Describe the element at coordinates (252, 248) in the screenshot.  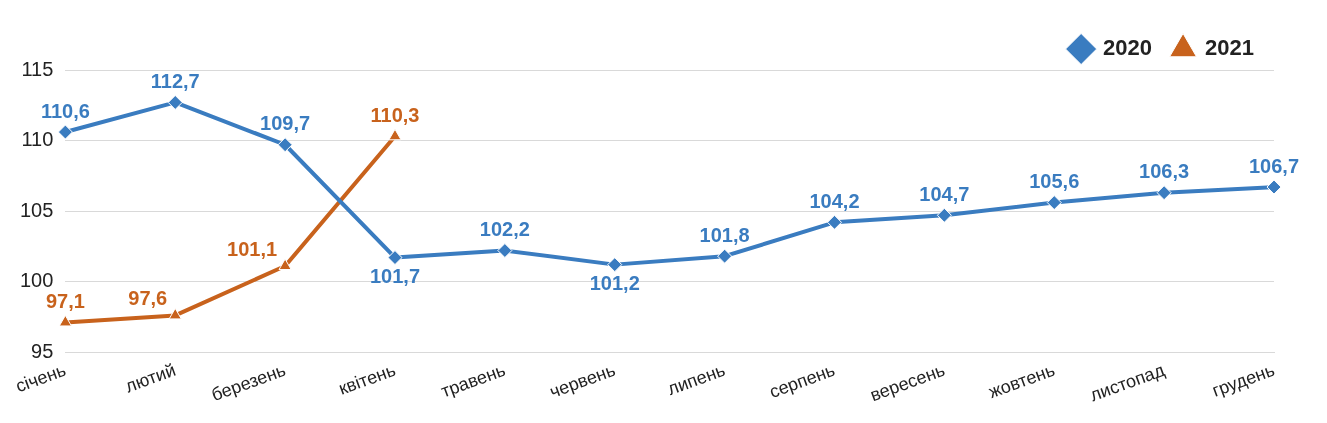
I see `data-label: 101,1` at that location.